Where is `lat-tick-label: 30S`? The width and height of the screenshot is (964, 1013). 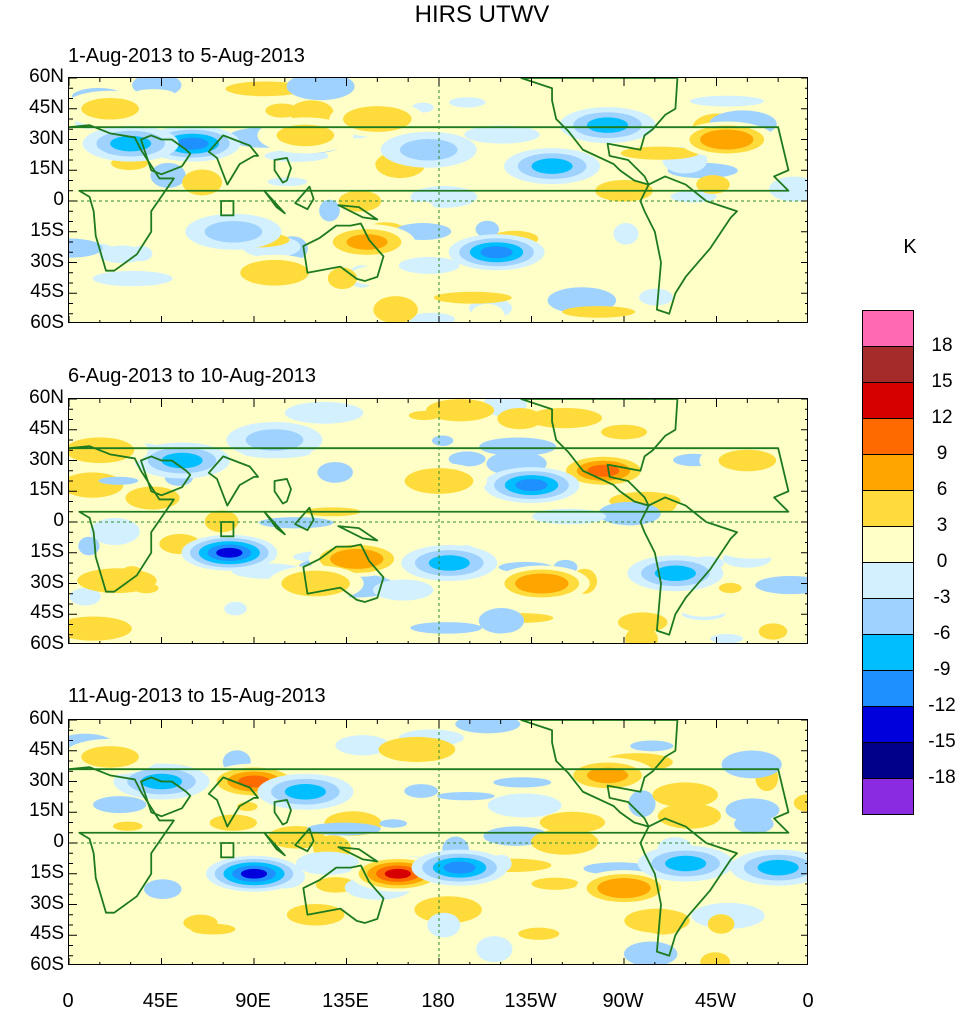
lat-tick-label: 30S is located at coordinates (47, 582).